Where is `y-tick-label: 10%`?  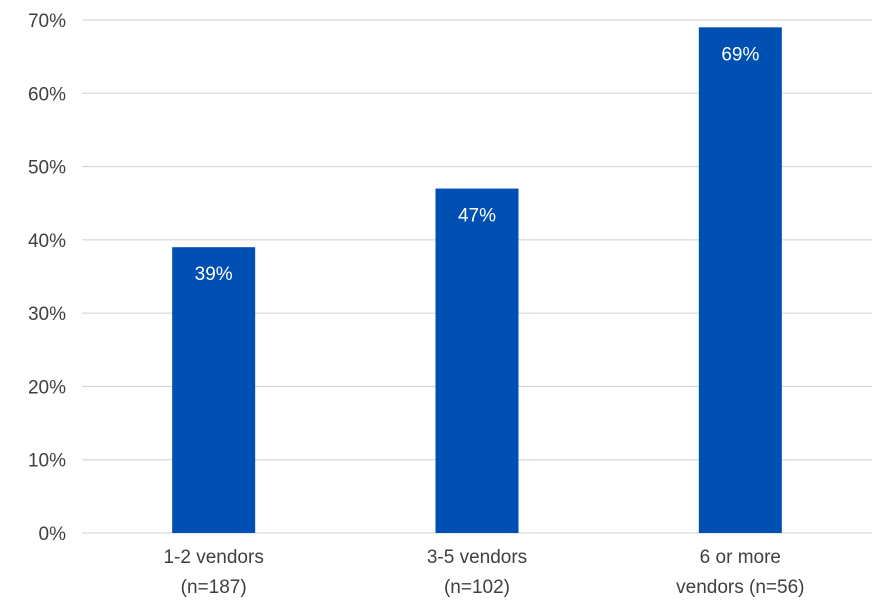 y-tick-label: 10% is located at coordinates (47, 461).